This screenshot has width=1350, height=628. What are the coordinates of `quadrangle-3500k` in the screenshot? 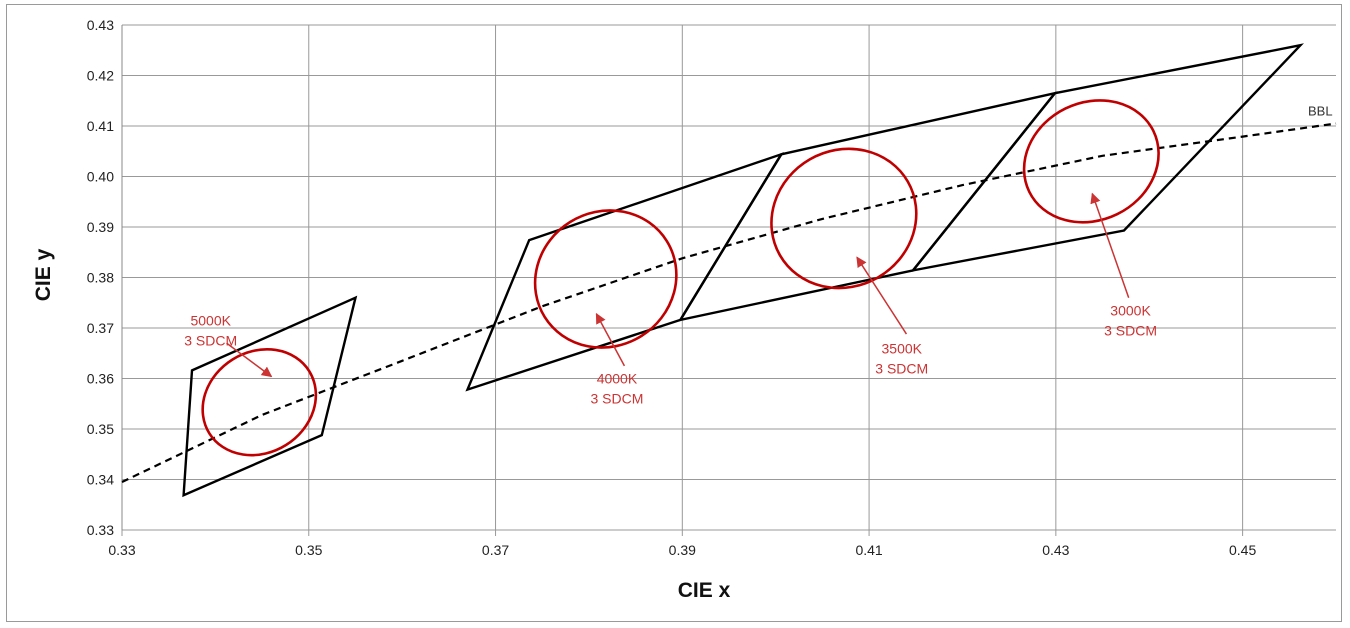 It's located at (867, 206).